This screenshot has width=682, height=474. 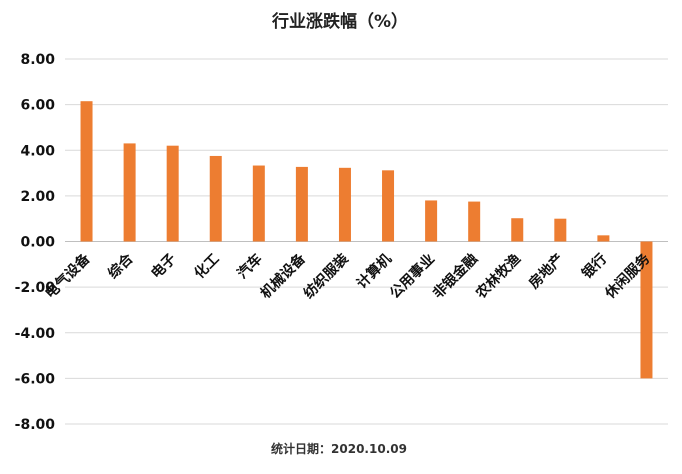 I want to click on x-tick-label: 计算机, so click(x=374, y=271).